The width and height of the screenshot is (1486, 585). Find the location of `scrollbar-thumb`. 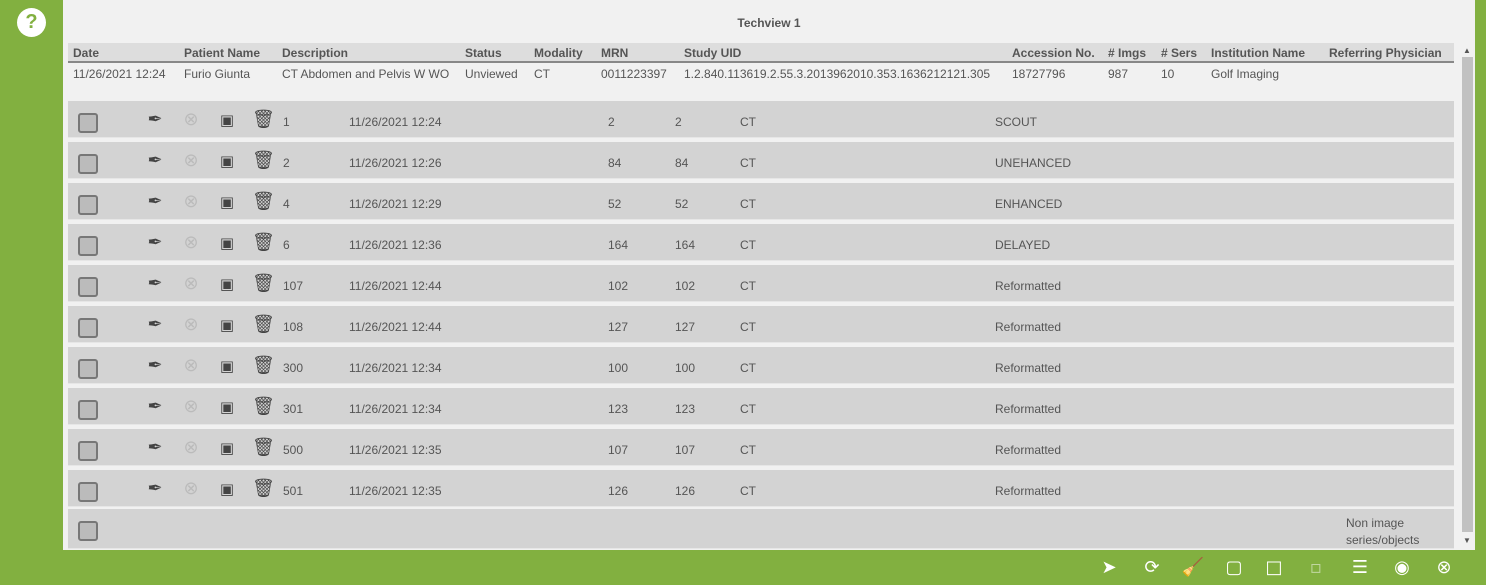

scrollbar-thumb is located at coordinates (1467, 294).